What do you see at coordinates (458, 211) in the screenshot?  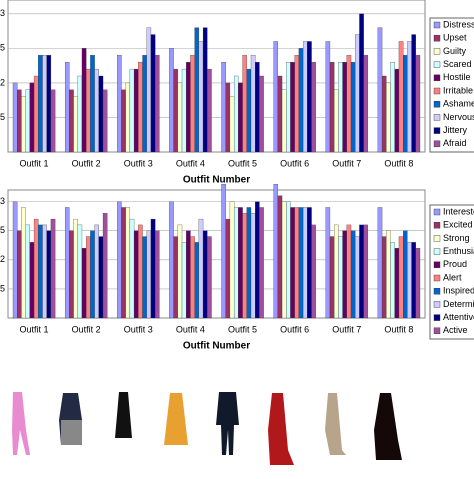 I see `legend-label: Interested` at bounding box center [458, 211].